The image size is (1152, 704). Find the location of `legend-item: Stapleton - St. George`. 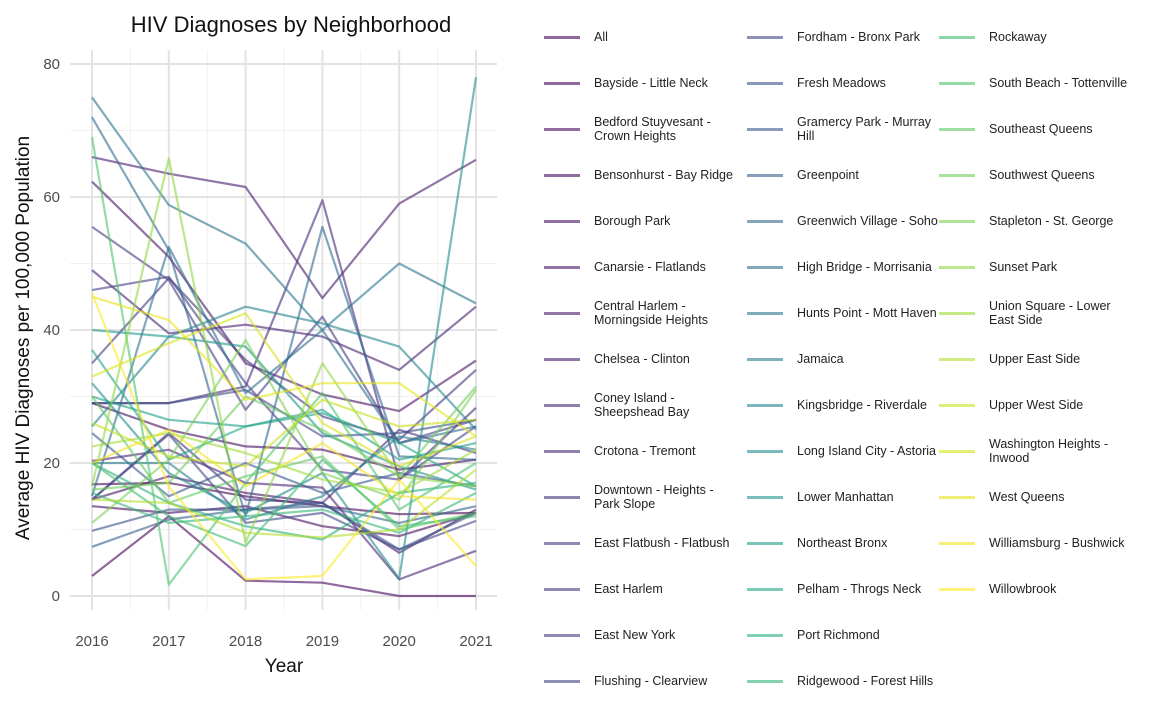

legend-item: Stapleton - St. George is located at coordinates (1033, 221).